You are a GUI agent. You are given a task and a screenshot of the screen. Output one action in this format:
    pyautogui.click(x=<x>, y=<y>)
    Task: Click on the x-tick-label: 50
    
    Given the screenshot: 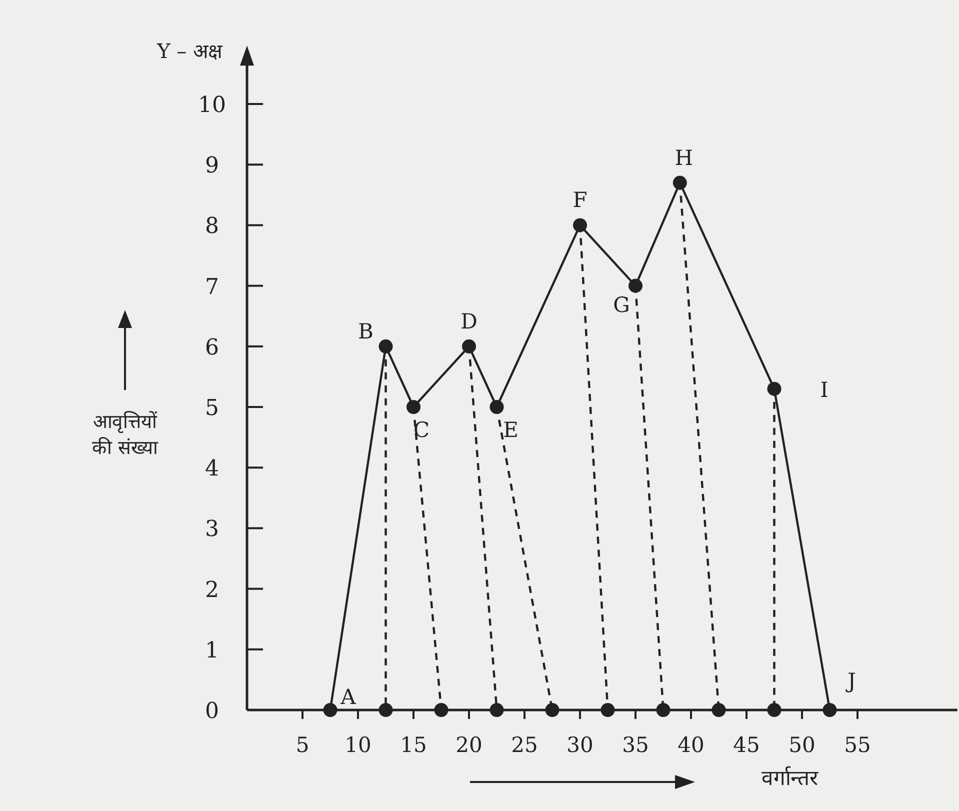 What is the action you would take?
    pyautogui.click(x=802, y=745)
    